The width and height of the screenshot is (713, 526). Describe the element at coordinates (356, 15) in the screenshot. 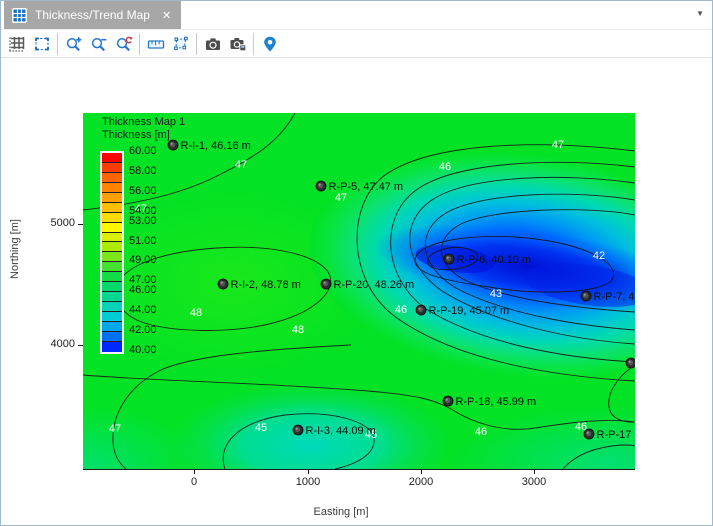

I see `tab-bar: Thickness/Trend Map ✕ ▼` at that location.